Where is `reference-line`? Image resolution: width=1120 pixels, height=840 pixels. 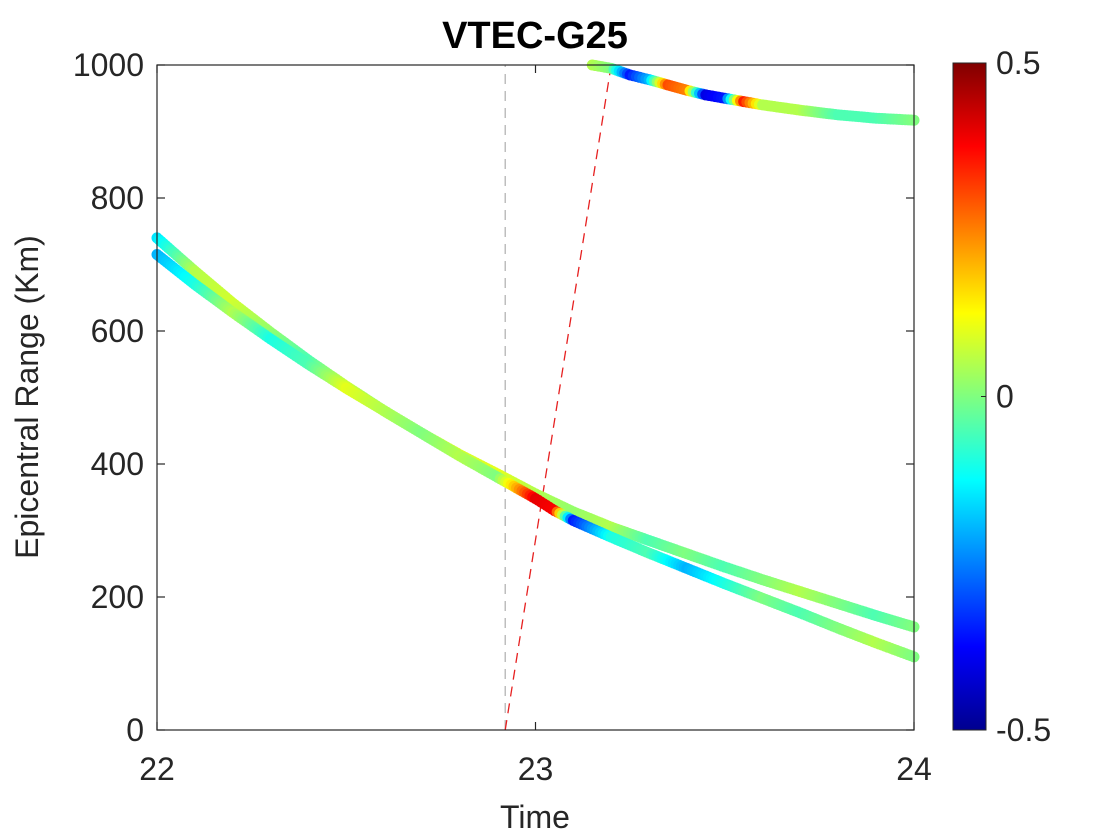 reference-line is located at coordinates (558, 397).